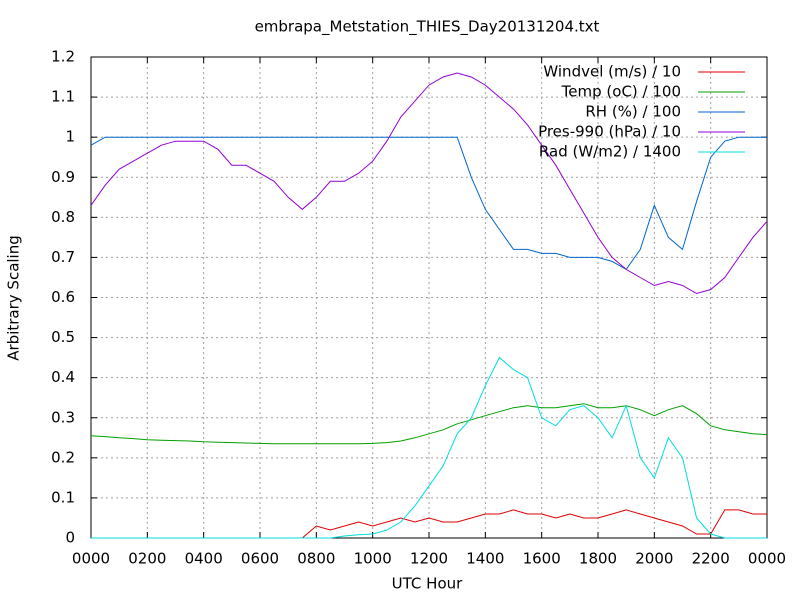 This screenshot has width=800, height=600. I want to click on series-line, so click(429, 424).